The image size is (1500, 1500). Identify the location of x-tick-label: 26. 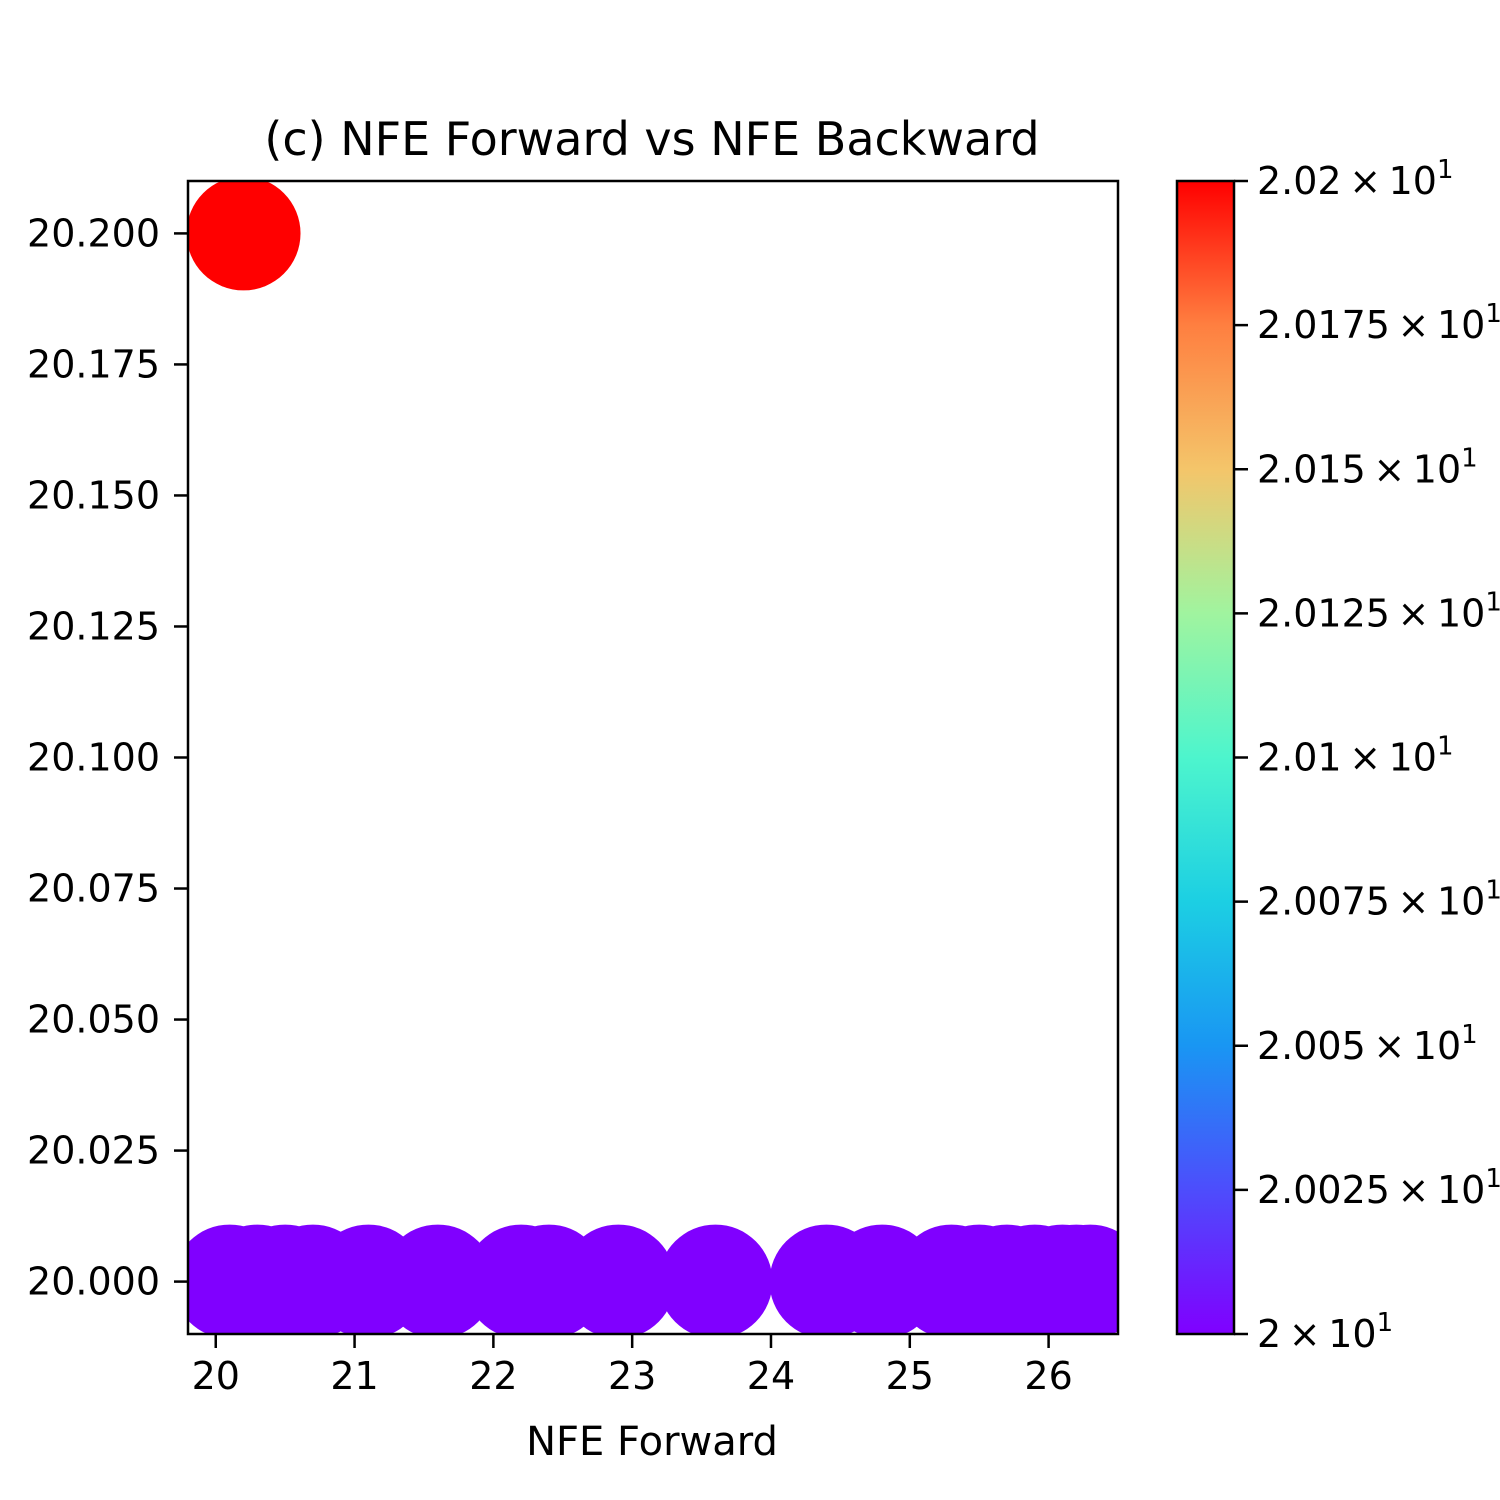
(1048, 1376).